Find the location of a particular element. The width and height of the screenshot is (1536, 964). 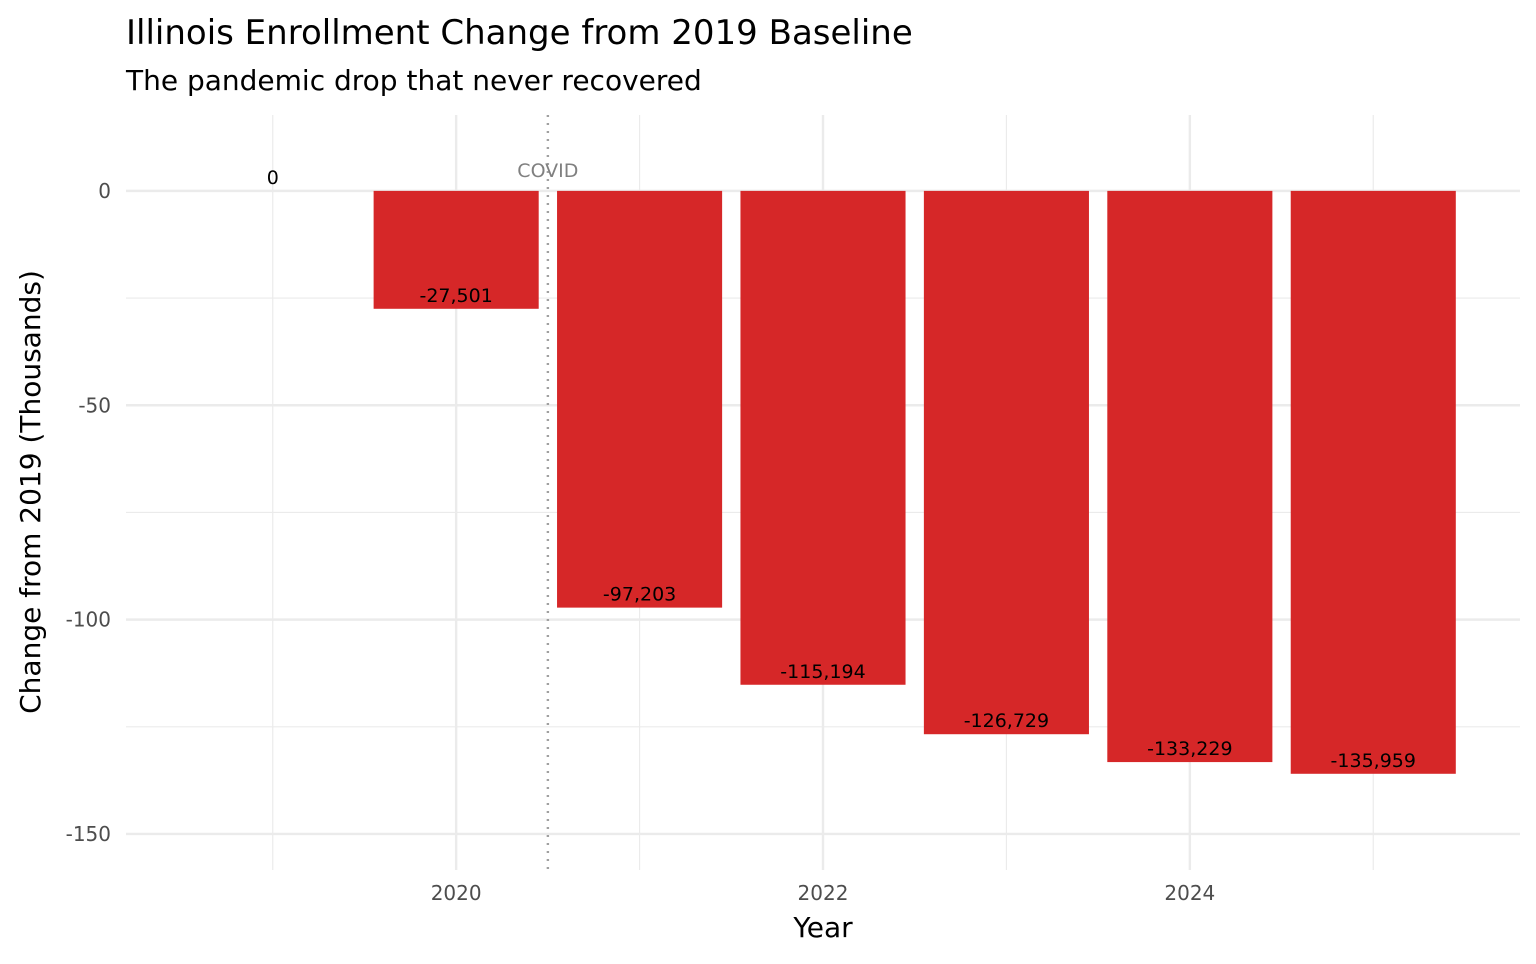

data-label-2021: -97,203 is located at coordinates (639, 595).